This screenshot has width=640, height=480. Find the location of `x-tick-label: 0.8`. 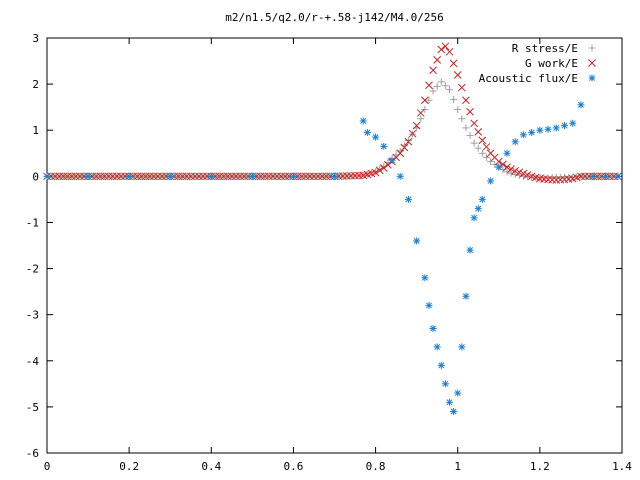

x-tick-label: 0.8 is located at coordinates (376, 466).